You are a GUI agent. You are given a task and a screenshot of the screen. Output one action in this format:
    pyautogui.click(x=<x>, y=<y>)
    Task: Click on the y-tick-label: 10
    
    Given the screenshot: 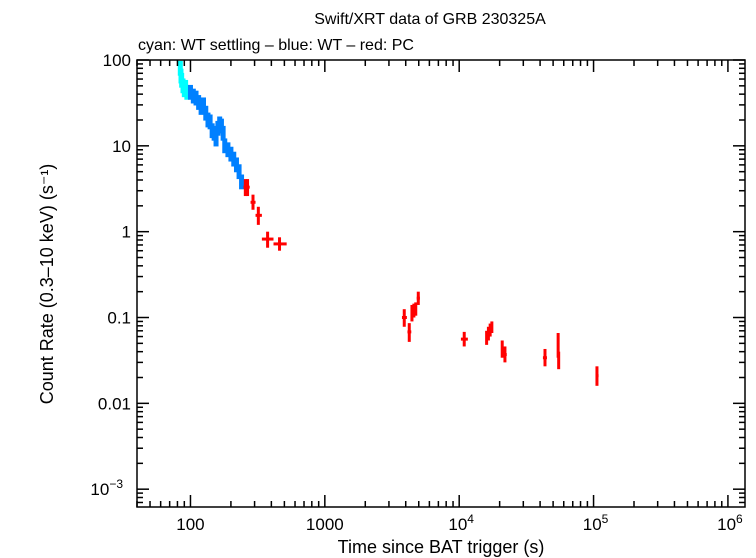 What is the action you would take?
    pyautogui.click(x=121, y=146)
    